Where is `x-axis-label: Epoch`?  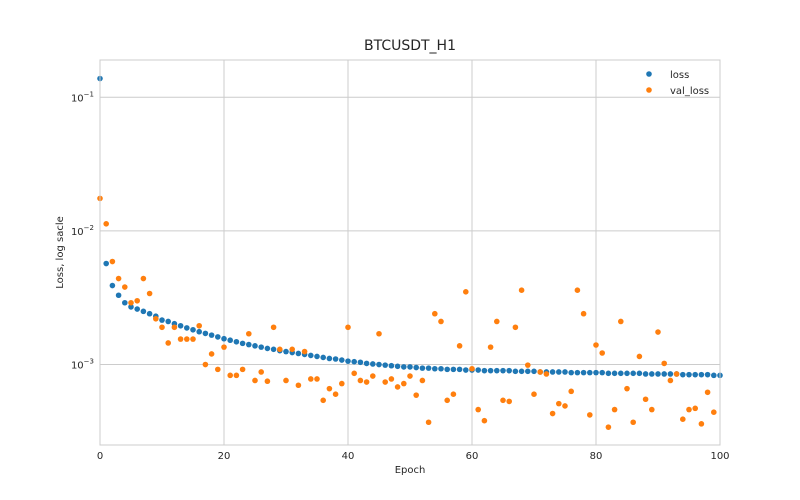 x-axis-label: Epoch is located at coordinates (410, 470).